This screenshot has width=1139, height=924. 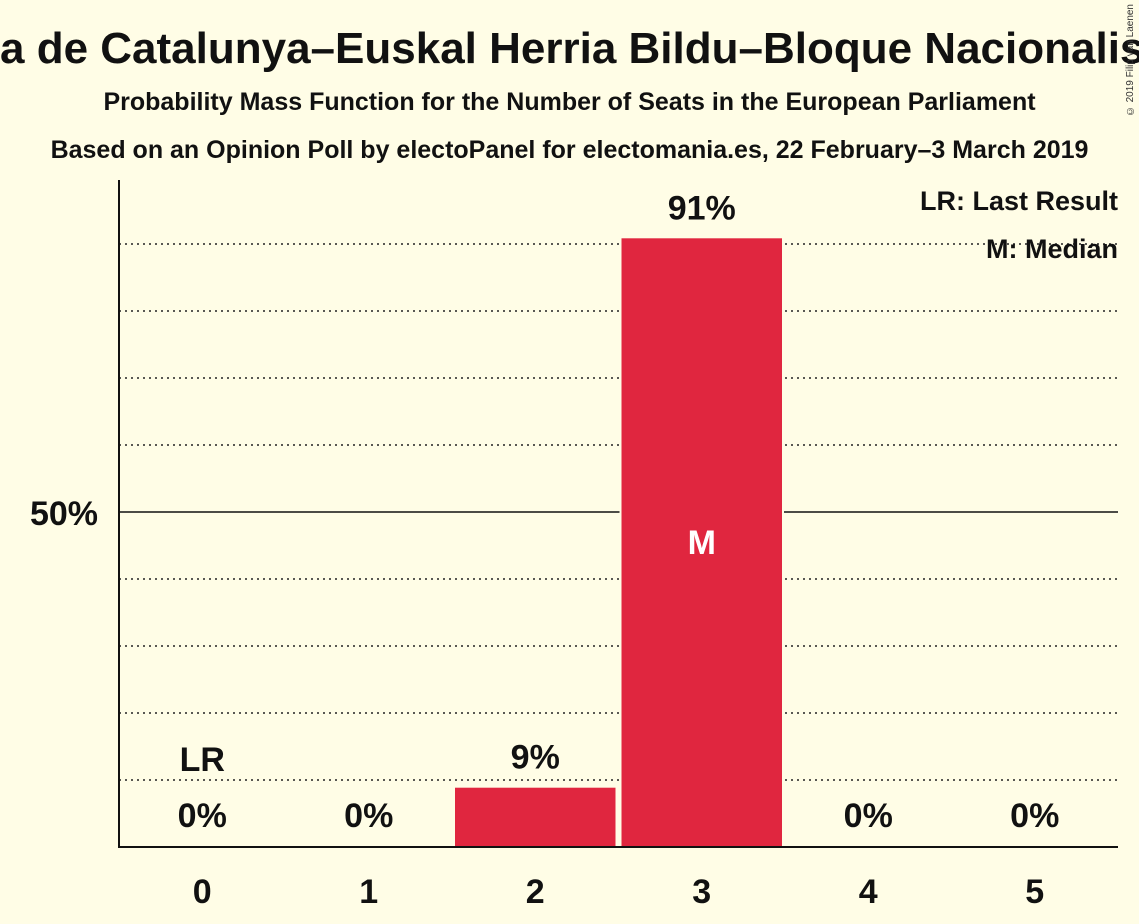 I want to click on median-marker: M, so click(x=702, y=543).